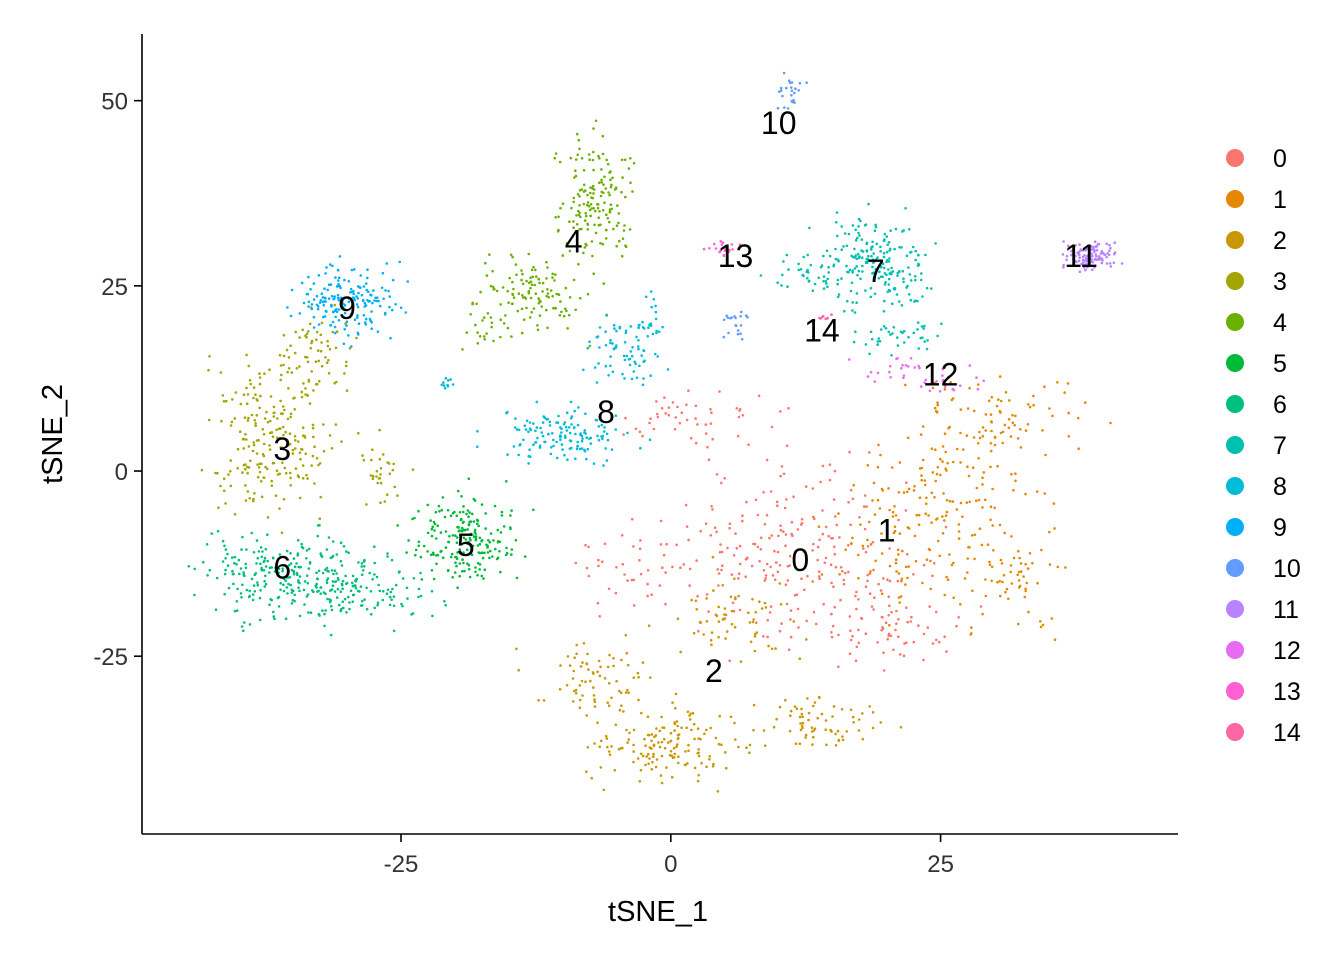 The width and height of the screenshot is (1344, 960). Describe the element at coordinates (887, 530) in the screenshot. I see `cluster-label-1: 1` at that location.